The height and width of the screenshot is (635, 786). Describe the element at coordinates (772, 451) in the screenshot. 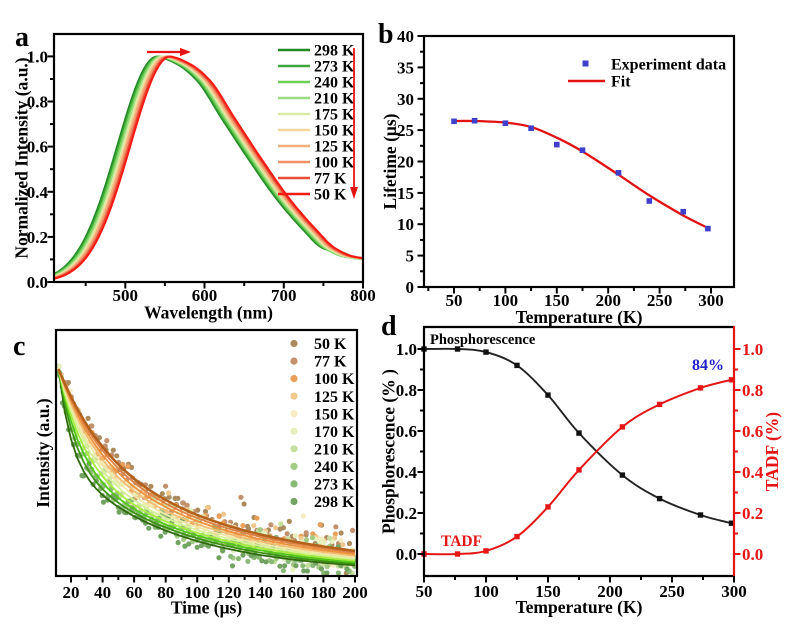

I see `svg-text: TADF (%)` at that location.